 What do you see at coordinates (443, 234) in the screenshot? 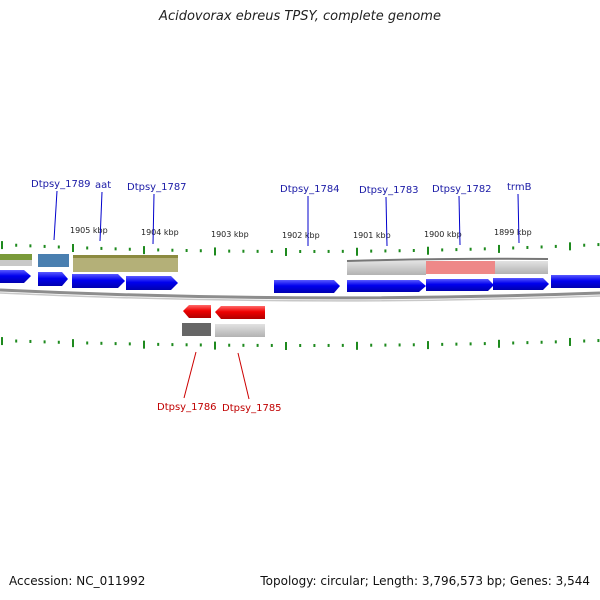
I see `tick-label: 1900 kbp` at bounding box center [443, 234].